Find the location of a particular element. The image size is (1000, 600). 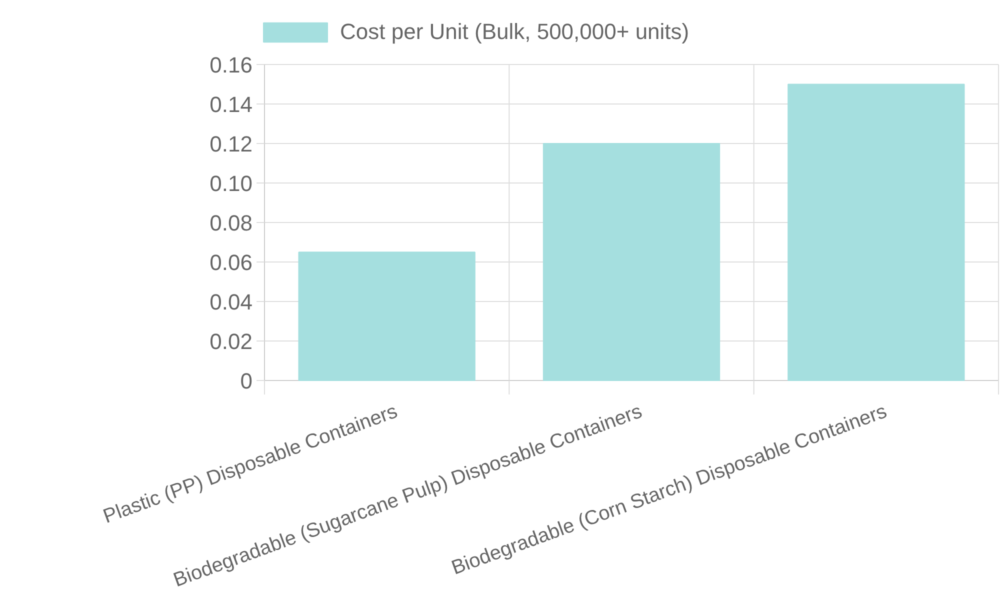

y-tick-label: 0.02 is located at coordinates (231, 341).